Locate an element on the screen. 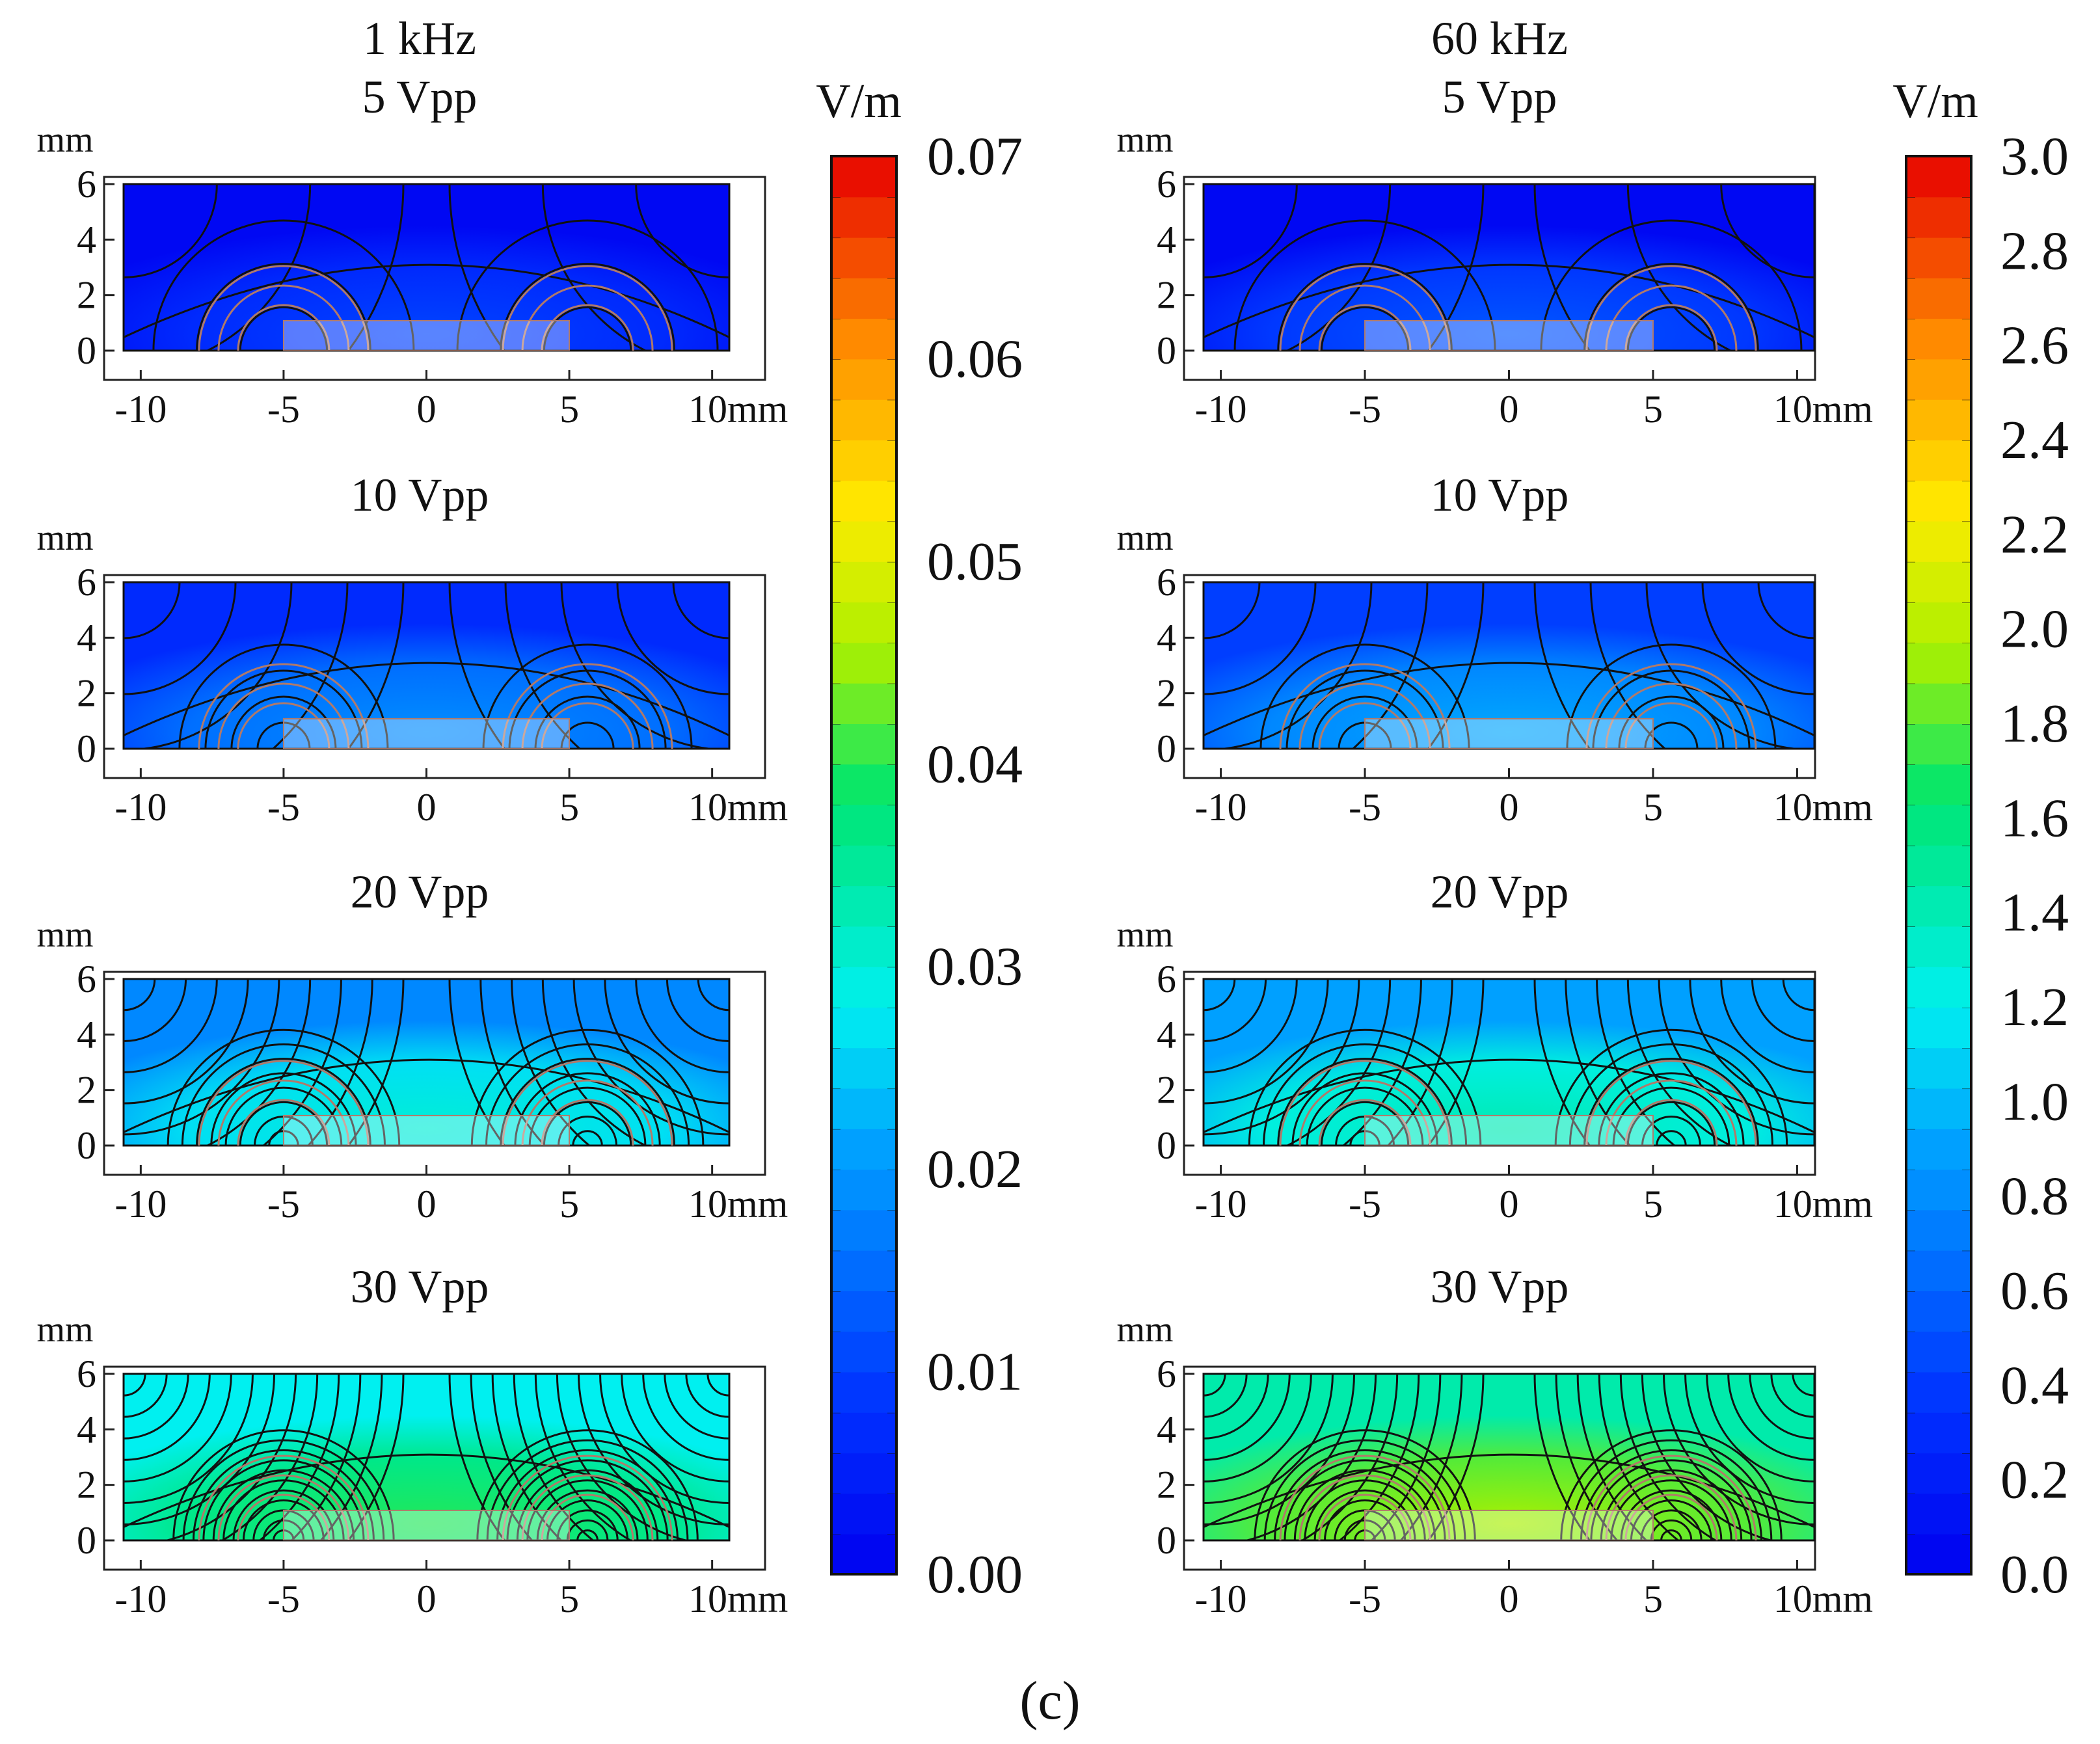 This screenshot has height=1744, width=2100. x-tick-label: -5 is located at coordinates (1365, 1599).